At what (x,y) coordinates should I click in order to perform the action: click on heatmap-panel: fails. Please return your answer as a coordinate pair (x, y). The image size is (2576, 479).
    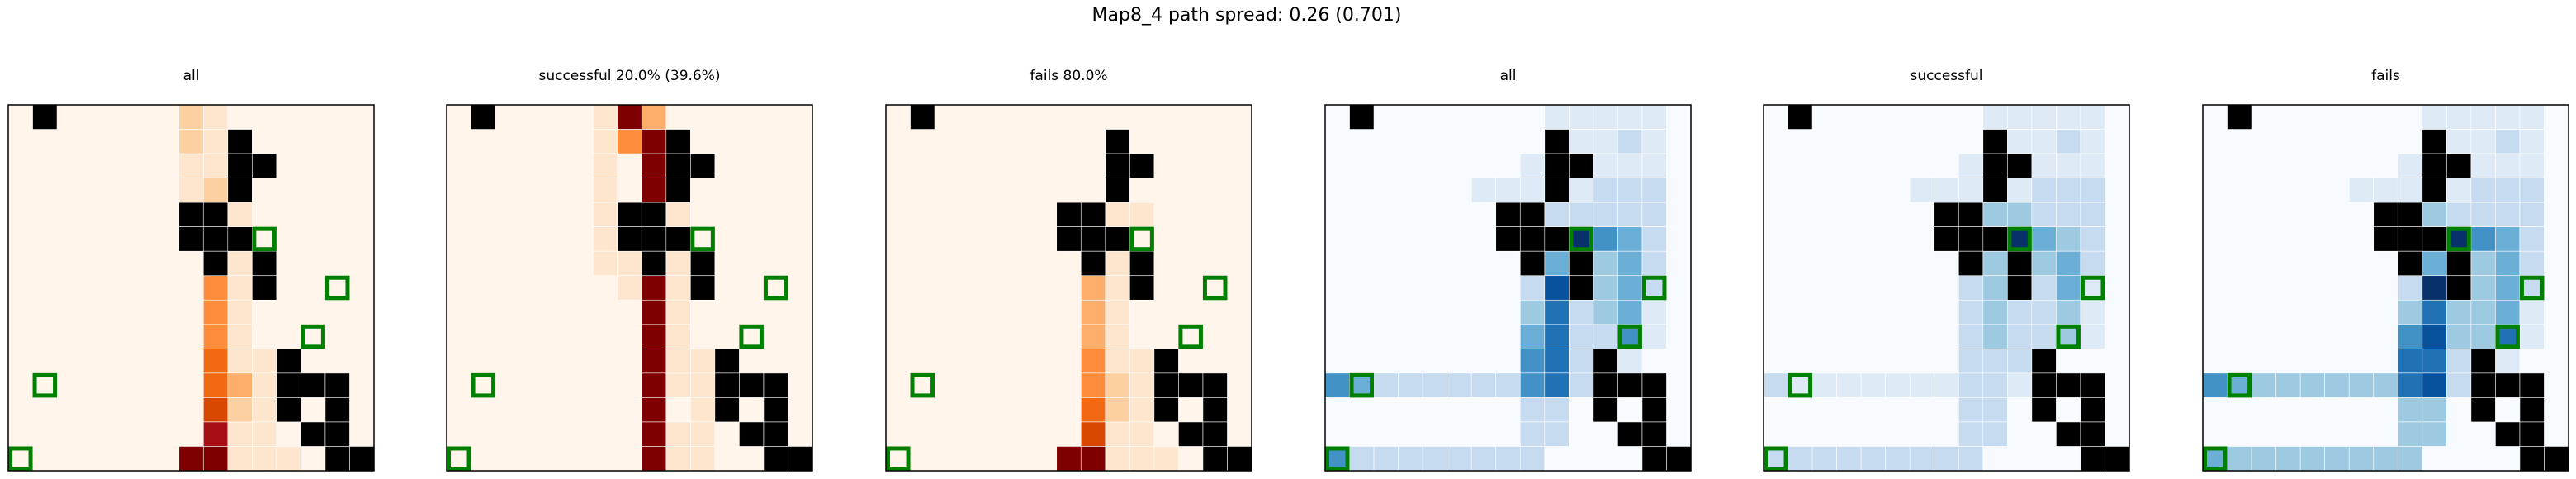
    Looking at the image, I should click on (2385, 270).